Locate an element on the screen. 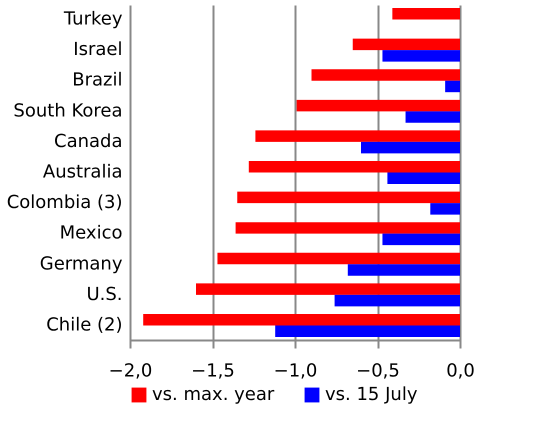 The image size is (544, 443). legend-label: vs. 15 July is located at coordinates (371, 394).